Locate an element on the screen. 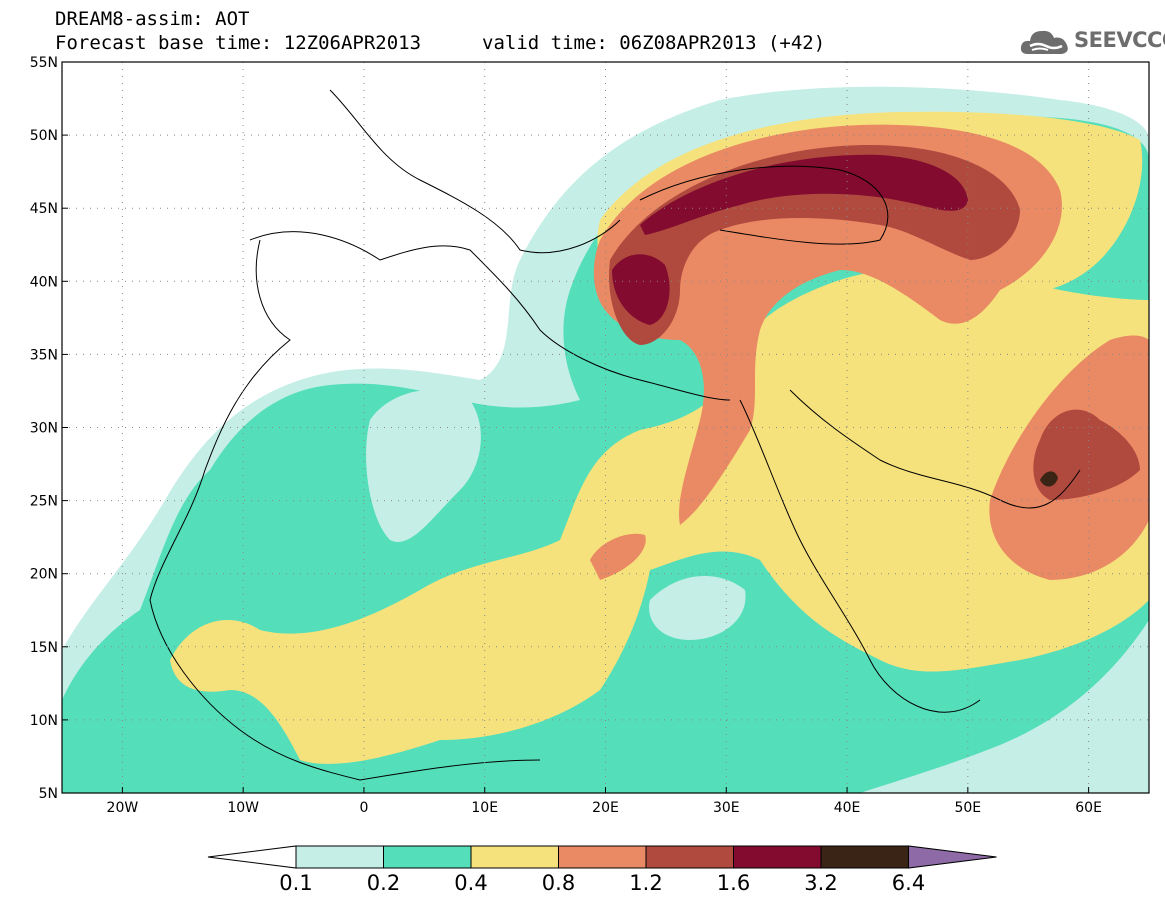  logo-text: SEEVCCC is located at coordinates (1119, 40).